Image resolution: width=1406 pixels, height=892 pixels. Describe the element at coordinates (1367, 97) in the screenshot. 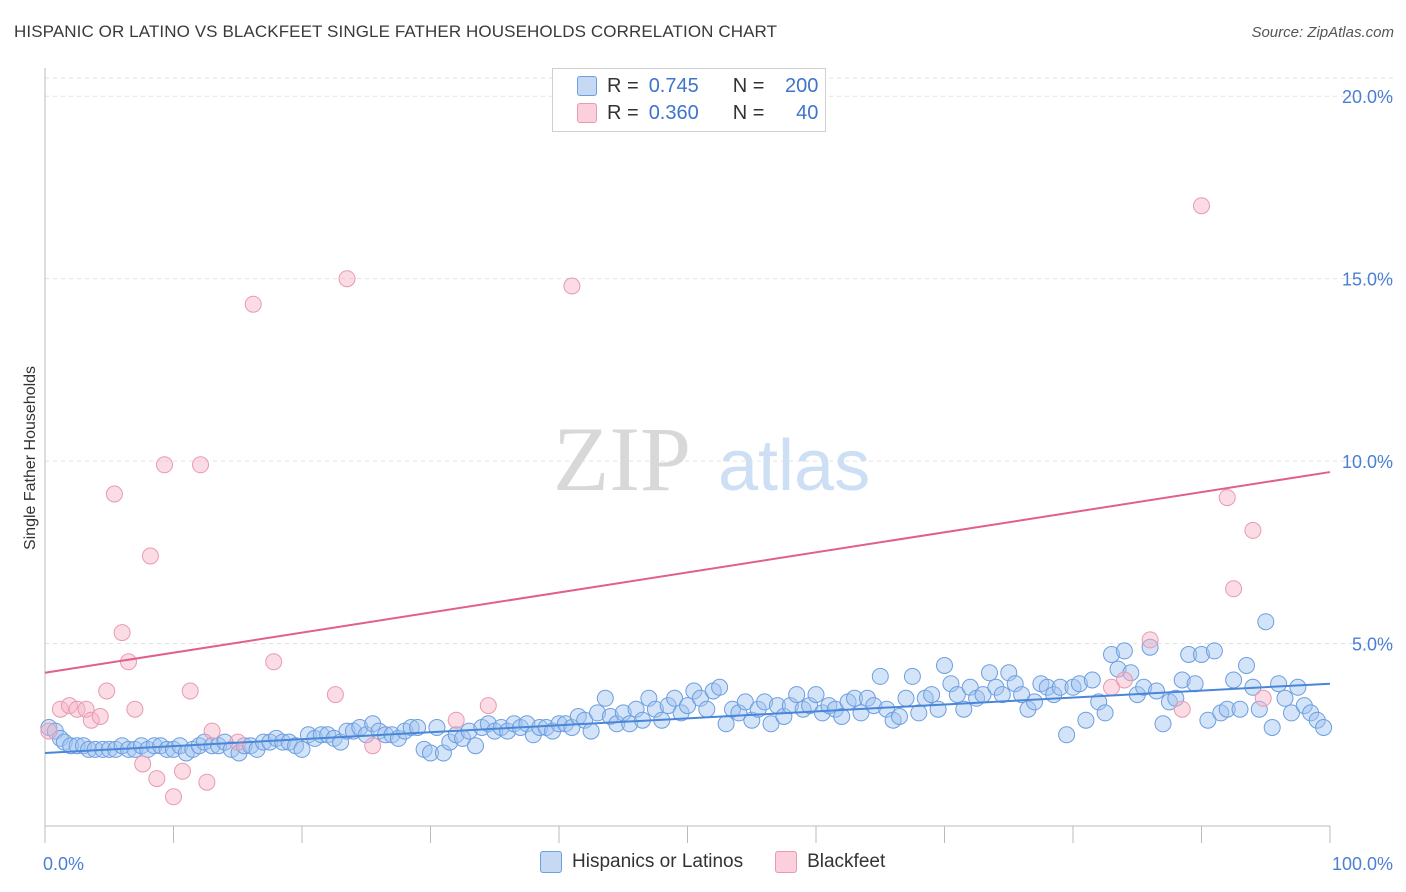

I see `y-tick-label: 20.0%` at that location.